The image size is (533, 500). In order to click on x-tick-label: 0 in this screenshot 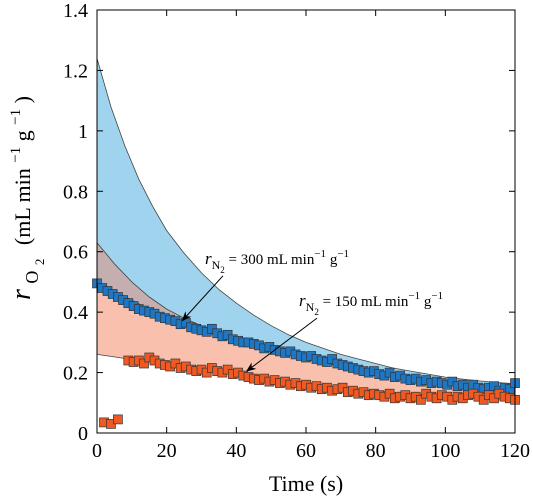, I will do `click(97, 451)`.